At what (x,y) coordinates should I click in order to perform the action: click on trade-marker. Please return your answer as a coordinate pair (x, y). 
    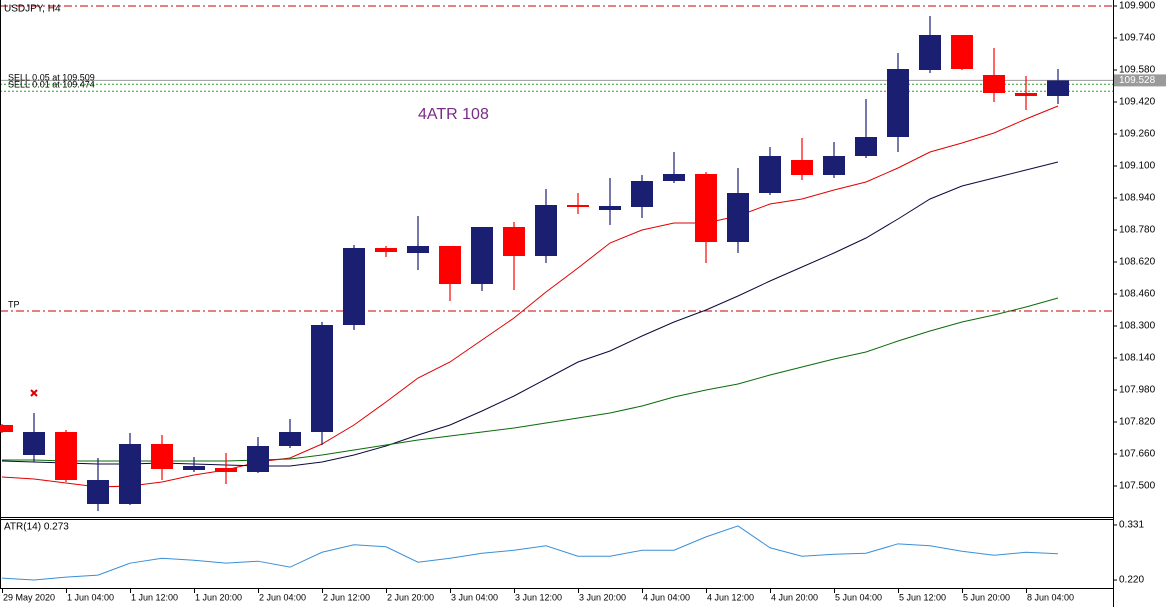
    Looking at the image, I should click on (34, 393).